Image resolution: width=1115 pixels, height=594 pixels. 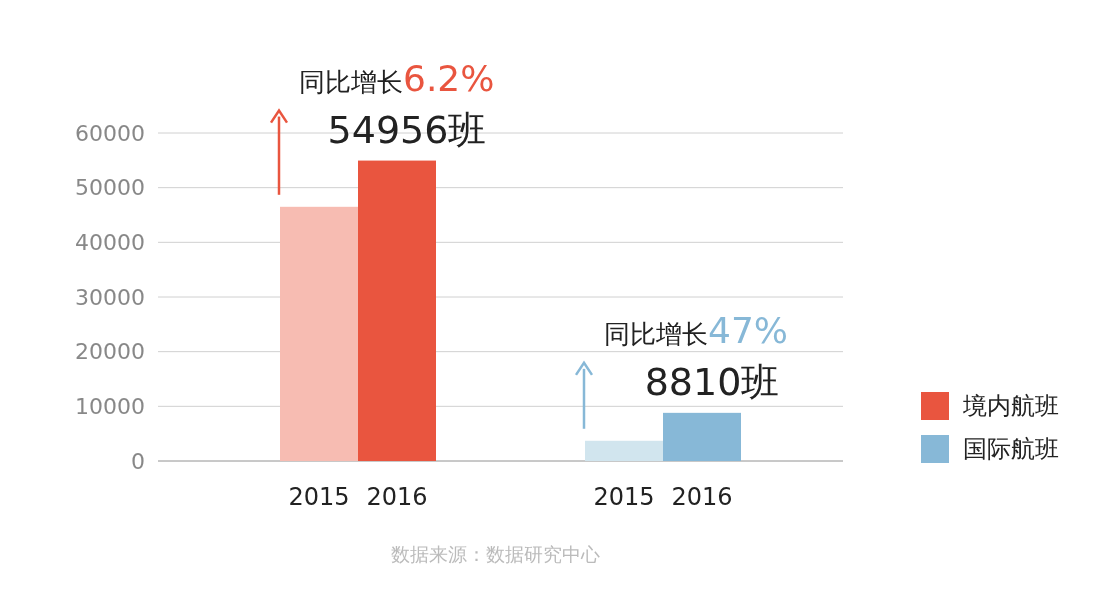 I want to click on y-tick-label: 40000, so click(x=110, y=243).